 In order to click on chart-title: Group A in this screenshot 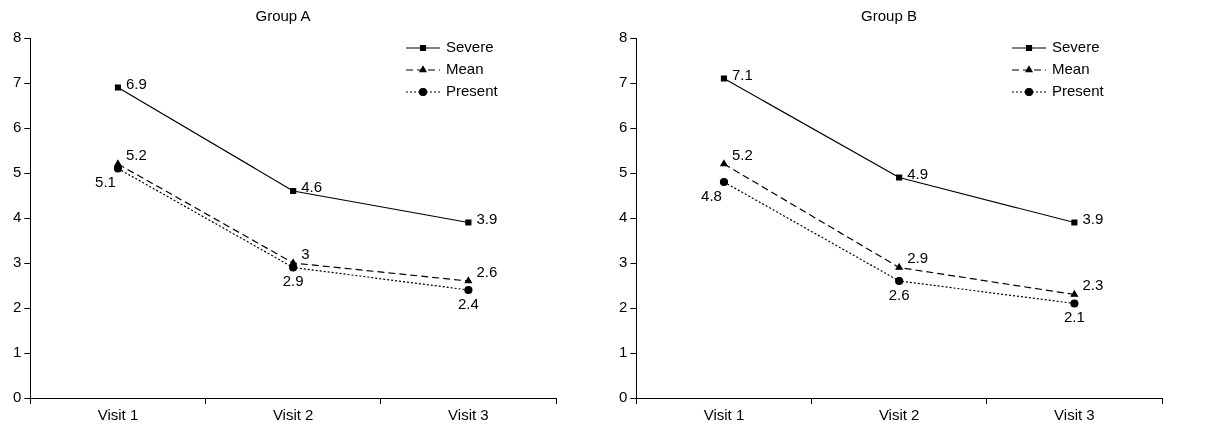, I will do `click(283, 16)`.